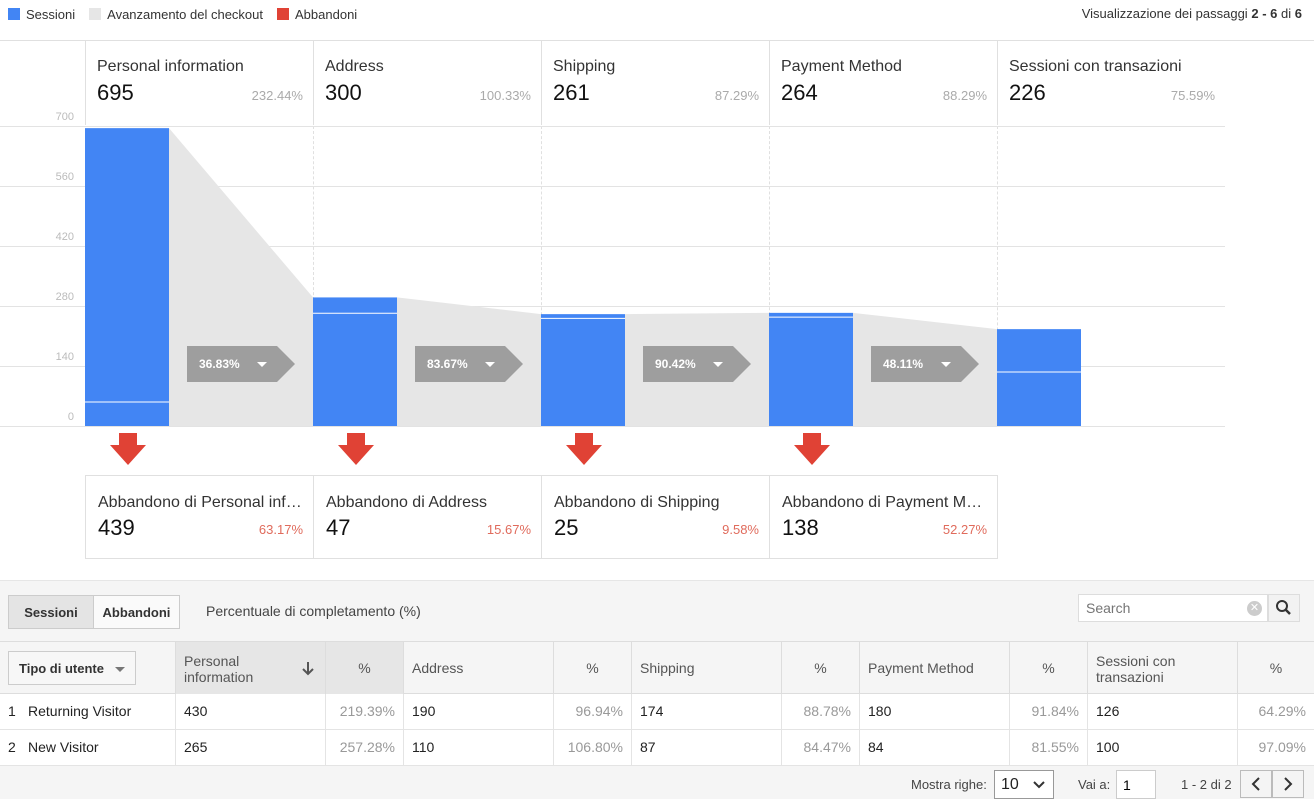 The width and height of the screenshot is (1314, 802). Describe the element at coordinates (51, 14) in the screenshot. I see `legend-label: Sessioni` at that location.